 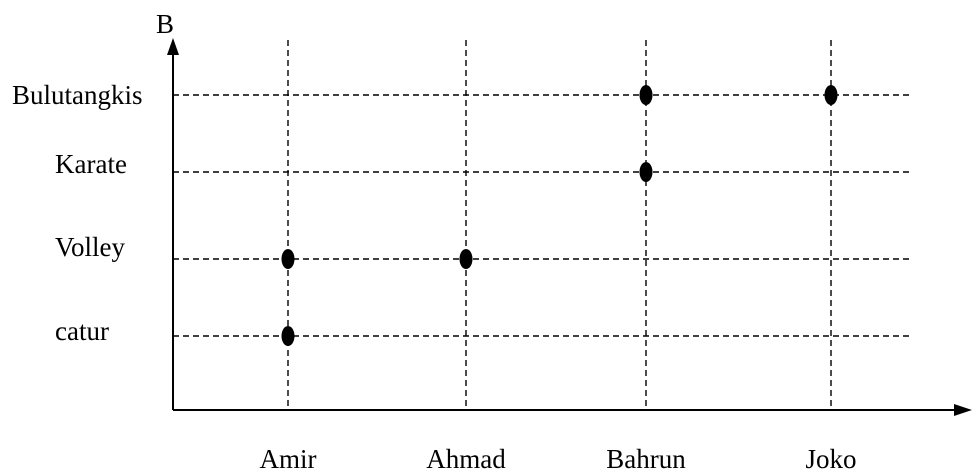 What do you see at coordinates (831, 95) in the screenshot?
I see `data-point-joko-bulutangkis` at bounding box center [831, 95].